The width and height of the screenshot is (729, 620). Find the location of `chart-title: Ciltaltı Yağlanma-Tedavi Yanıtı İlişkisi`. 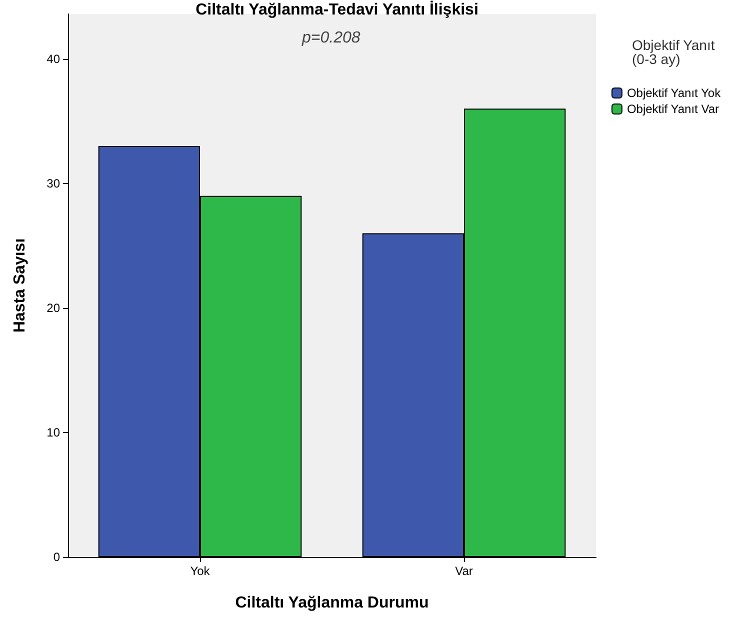

chart-title: Ciltaltı Yağlanma-Tedavi Yanıtı İlişkisi is located at coordinates (337, 9).